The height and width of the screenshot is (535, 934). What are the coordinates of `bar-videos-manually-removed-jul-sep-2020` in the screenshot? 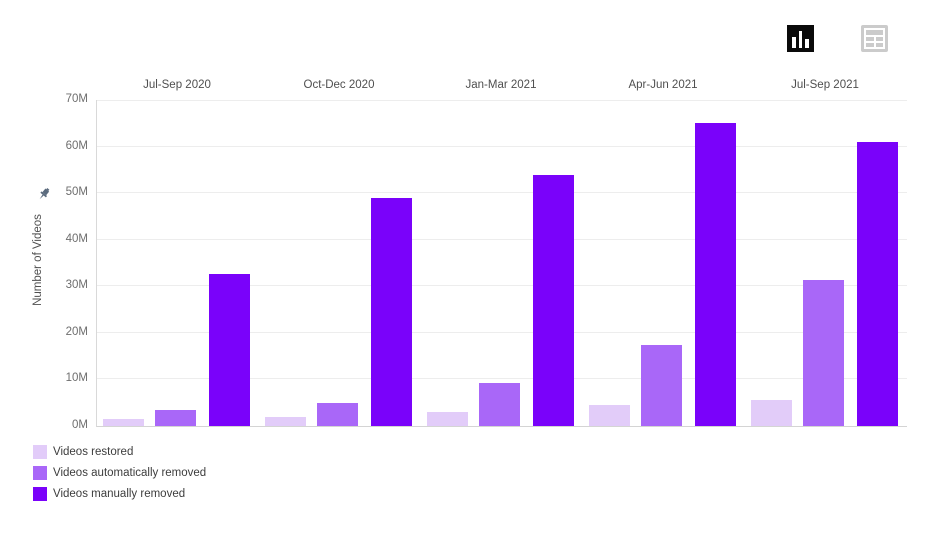 It's located at (229, 350).